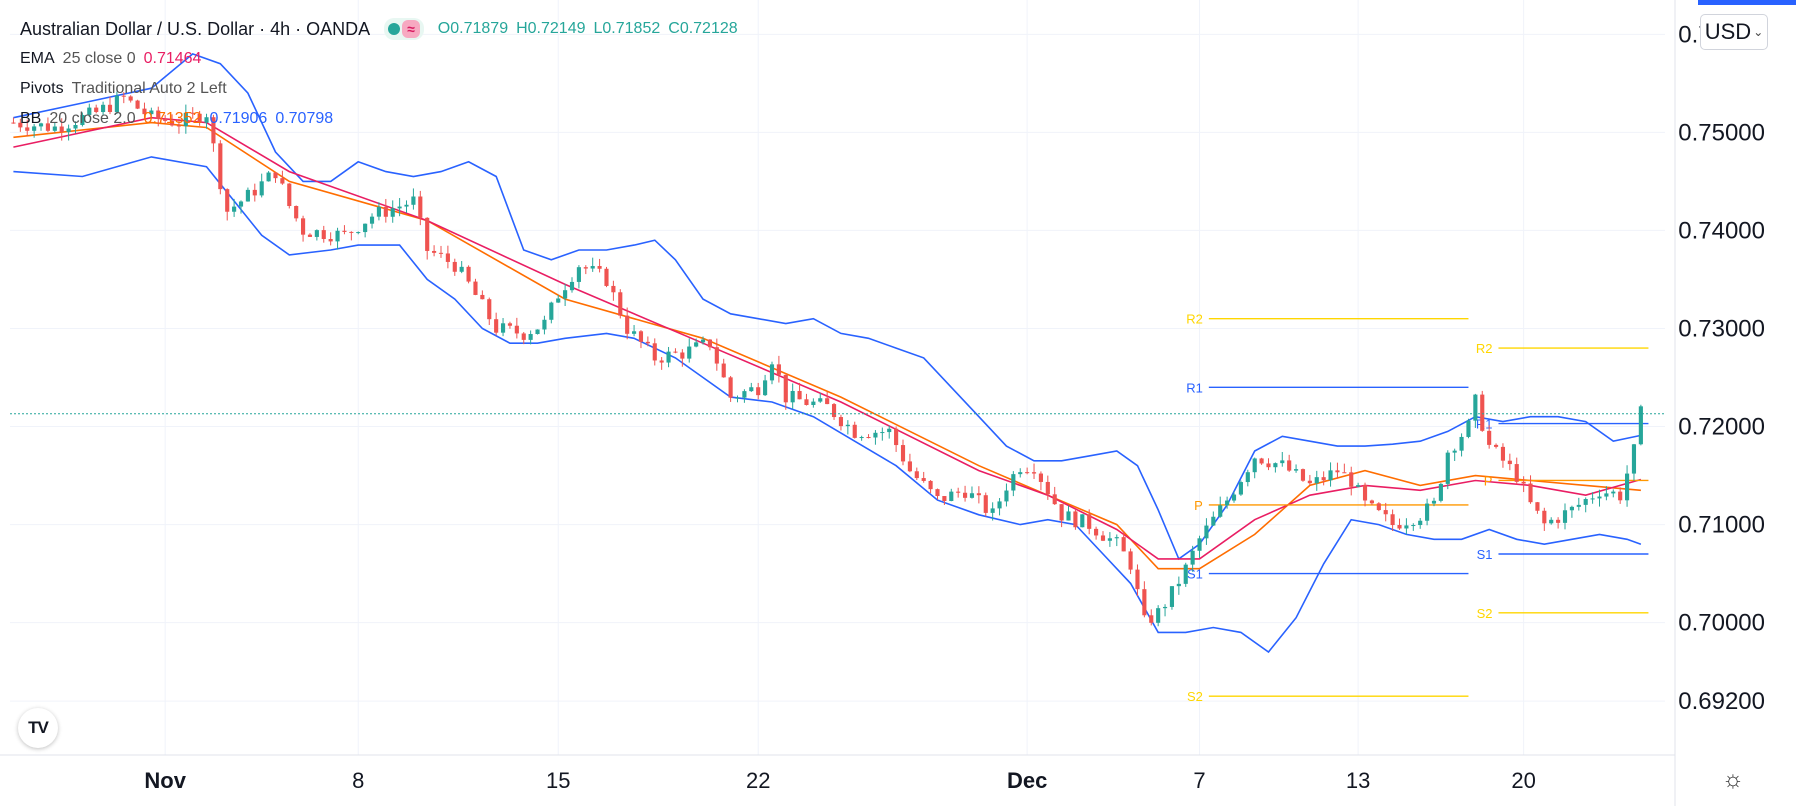 Image resolution: width=1796 pixels, height=806 pixels. Describe the element at coordinates (1485, 554) in the screenshot. I see `pivot-label-s1: S1` at that location.